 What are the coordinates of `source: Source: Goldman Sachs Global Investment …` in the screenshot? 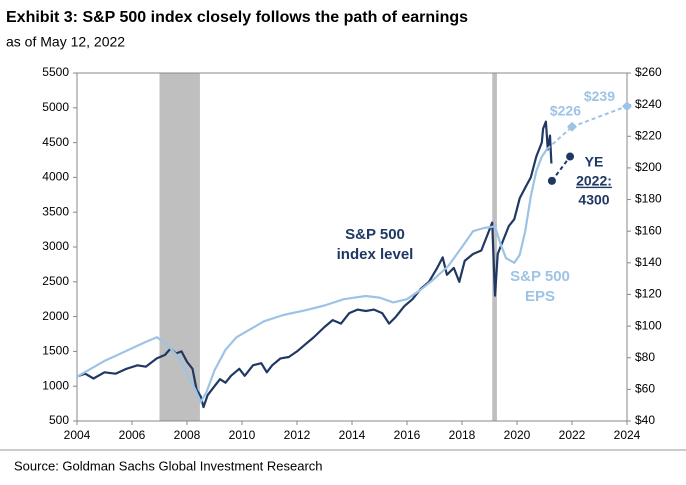 It's located at (168, 465).